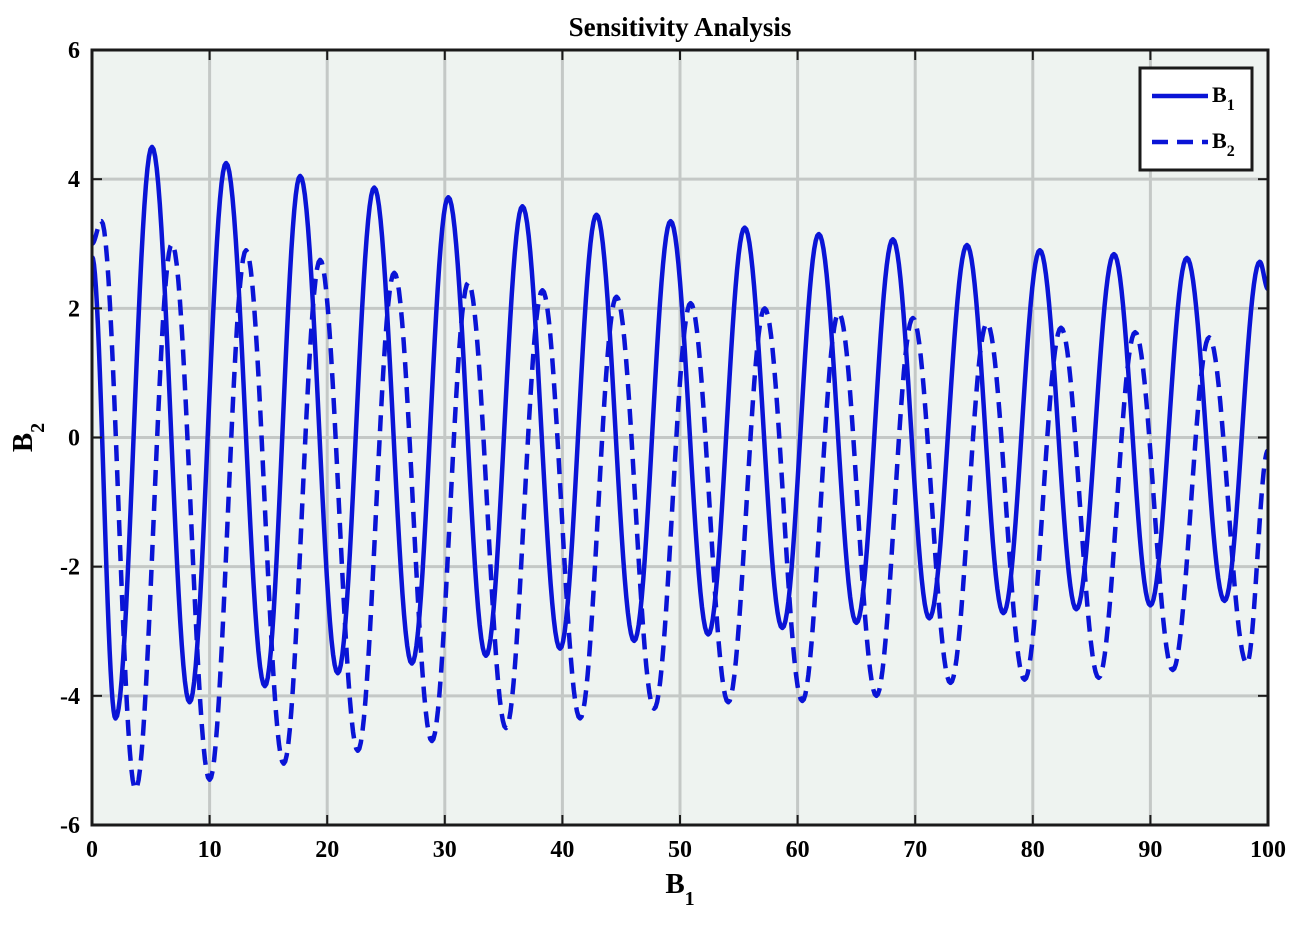 This screenshot has height=932, width=1298. I want to click on y-tick-label: 6, so click(74, 51).